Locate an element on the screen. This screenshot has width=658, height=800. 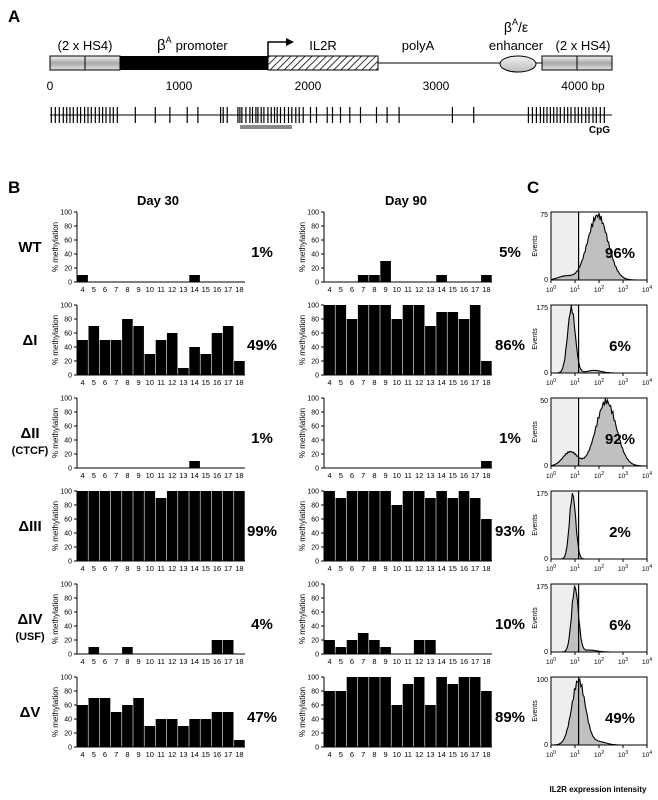
promoter-word: promoter is located at coordinates (202, 45).